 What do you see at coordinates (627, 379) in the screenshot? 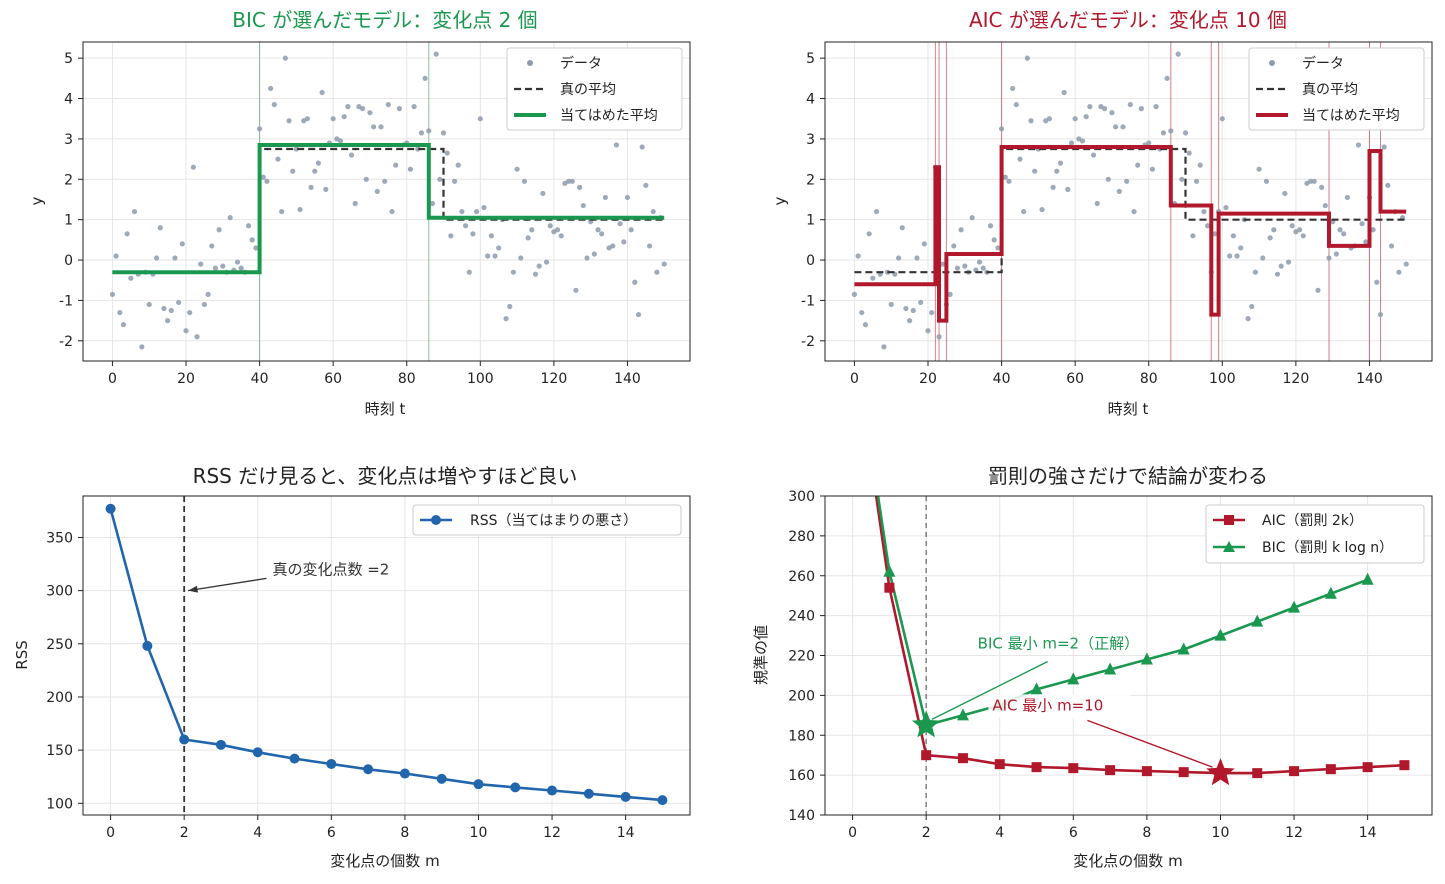
I see `x-tick-label: 140` at bounding box center [627, 379].